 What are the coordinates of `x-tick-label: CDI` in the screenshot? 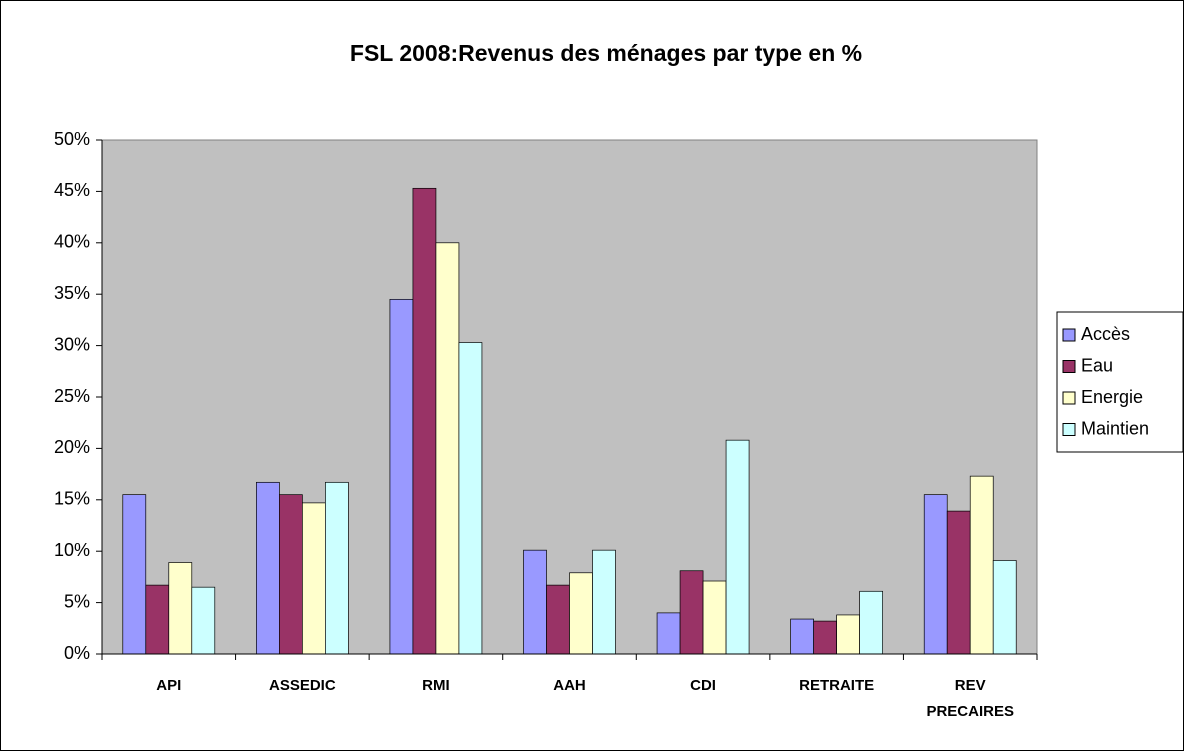 It's located at (703, 685).